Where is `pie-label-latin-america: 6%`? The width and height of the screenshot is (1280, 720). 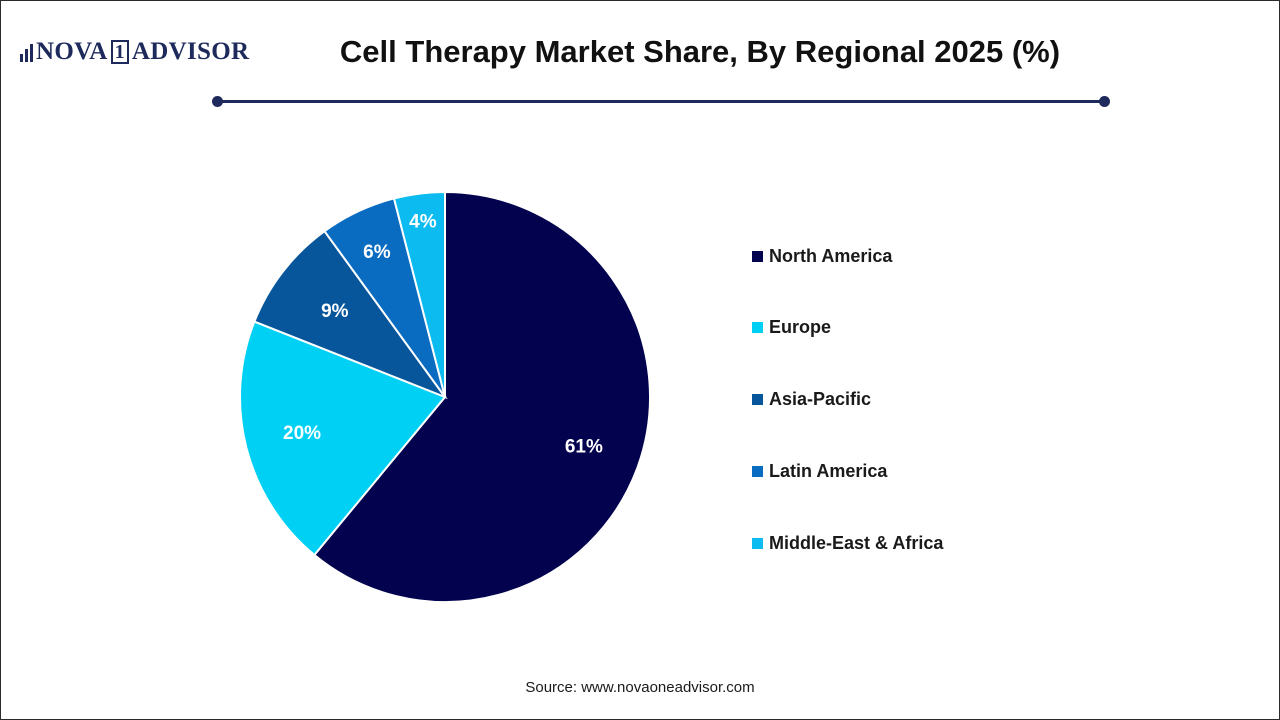 pie-label-latin-america: 6% is located at coordinates (377, 252).